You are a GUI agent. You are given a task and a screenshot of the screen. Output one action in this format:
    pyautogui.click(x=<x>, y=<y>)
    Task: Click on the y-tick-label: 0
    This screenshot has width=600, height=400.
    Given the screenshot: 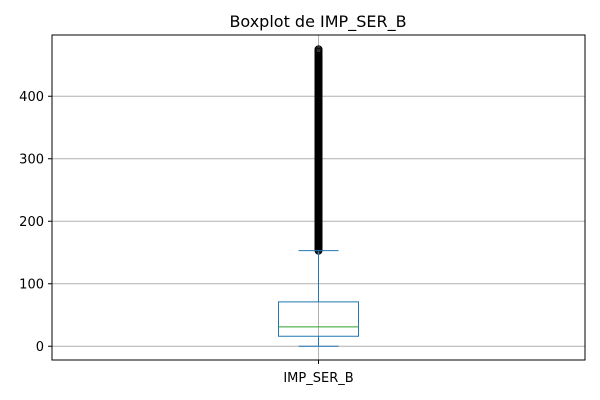 What is the action you would take?
    pyautogui.click(x=40, y=347)
    